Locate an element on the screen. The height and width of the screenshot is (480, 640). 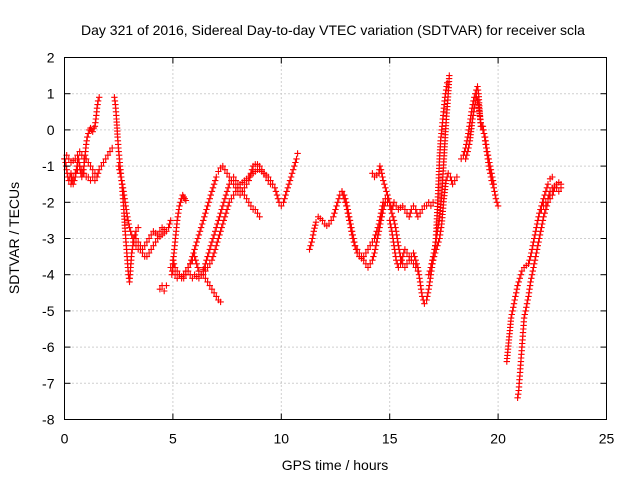
y-axis-label: SDTVAR / TECUs is located at coordinates (14, 238).